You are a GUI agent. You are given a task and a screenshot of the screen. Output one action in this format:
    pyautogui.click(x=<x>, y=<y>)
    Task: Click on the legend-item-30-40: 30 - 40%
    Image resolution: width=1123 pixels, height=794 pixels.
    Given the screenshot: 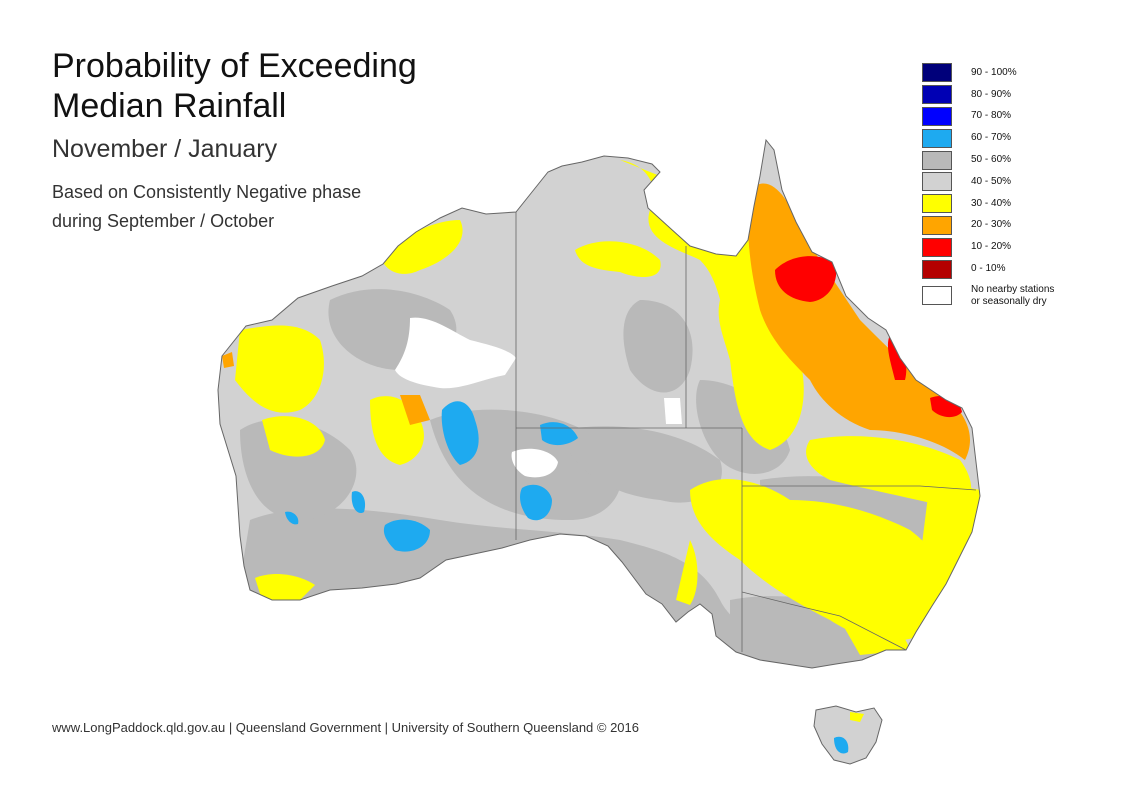 What is the action you would take?
    pyautogui.click(x=1017, y=204)
    